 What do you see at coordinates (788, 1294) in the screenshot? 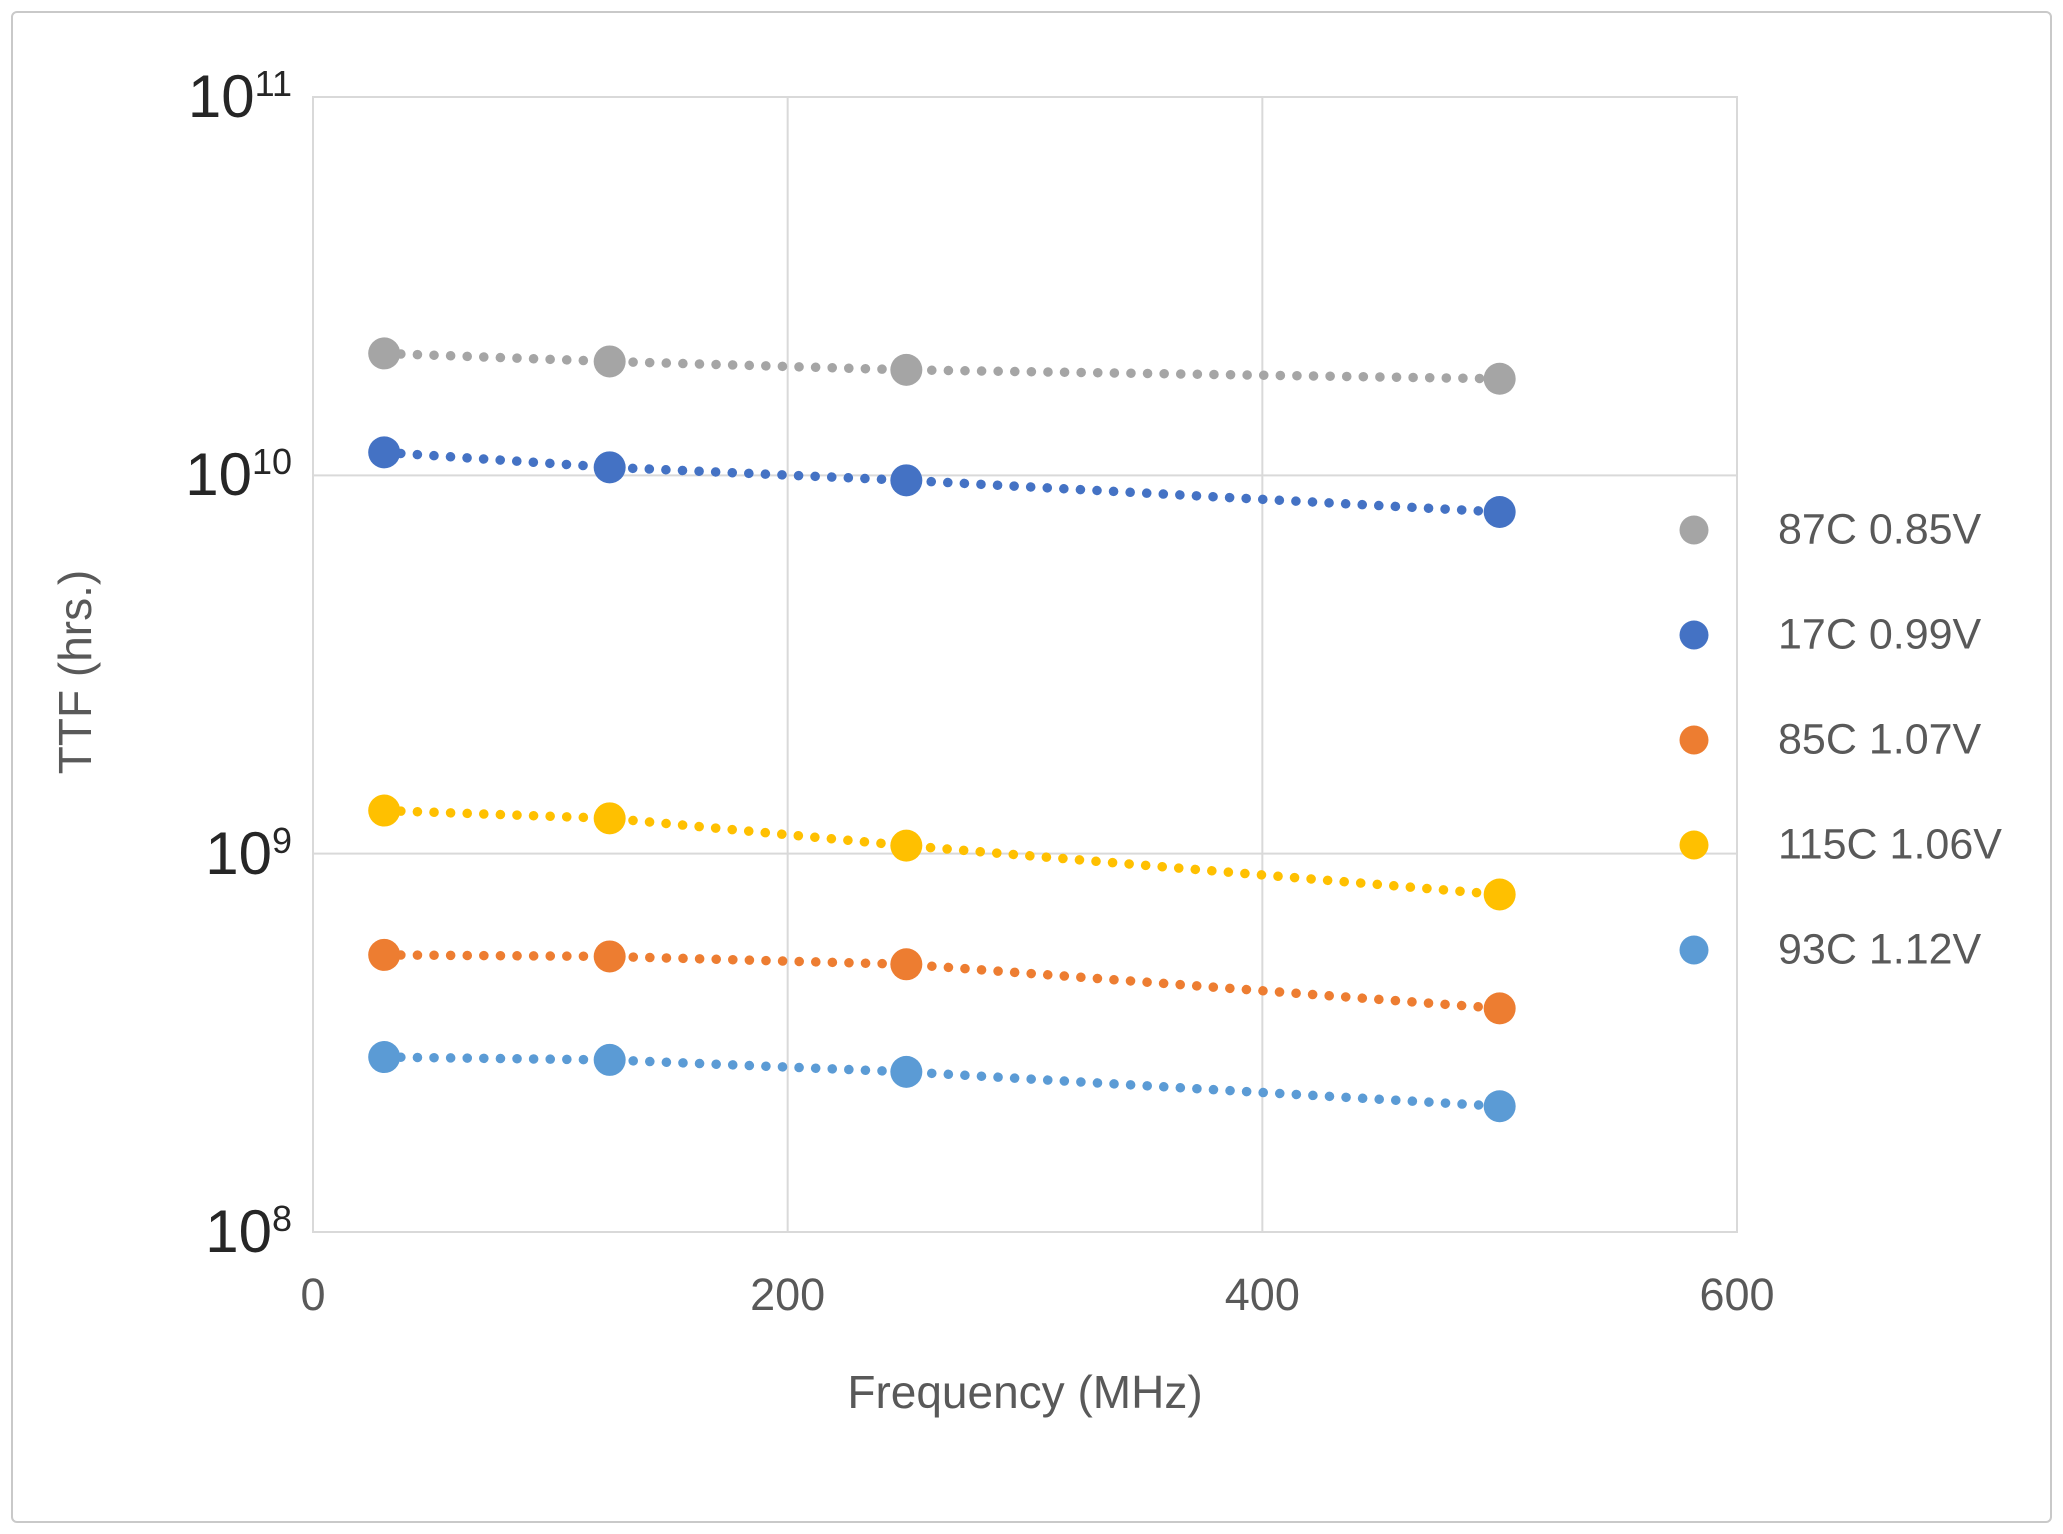
I see `x-tick-label: 200` at bounding box center [788, 1294].